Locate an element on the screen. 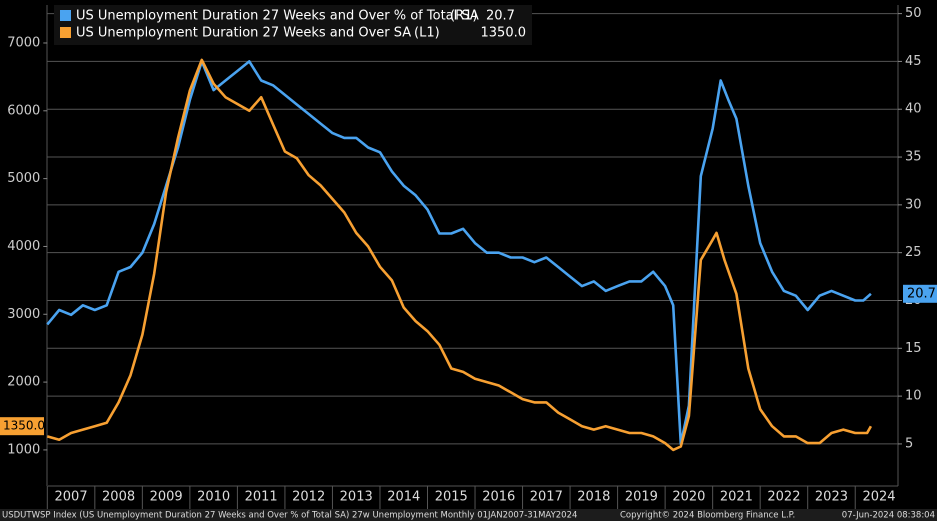 This screenshot has height=521, width=937. last-value-label: 1350.0 is located at coordinates (24, 426).